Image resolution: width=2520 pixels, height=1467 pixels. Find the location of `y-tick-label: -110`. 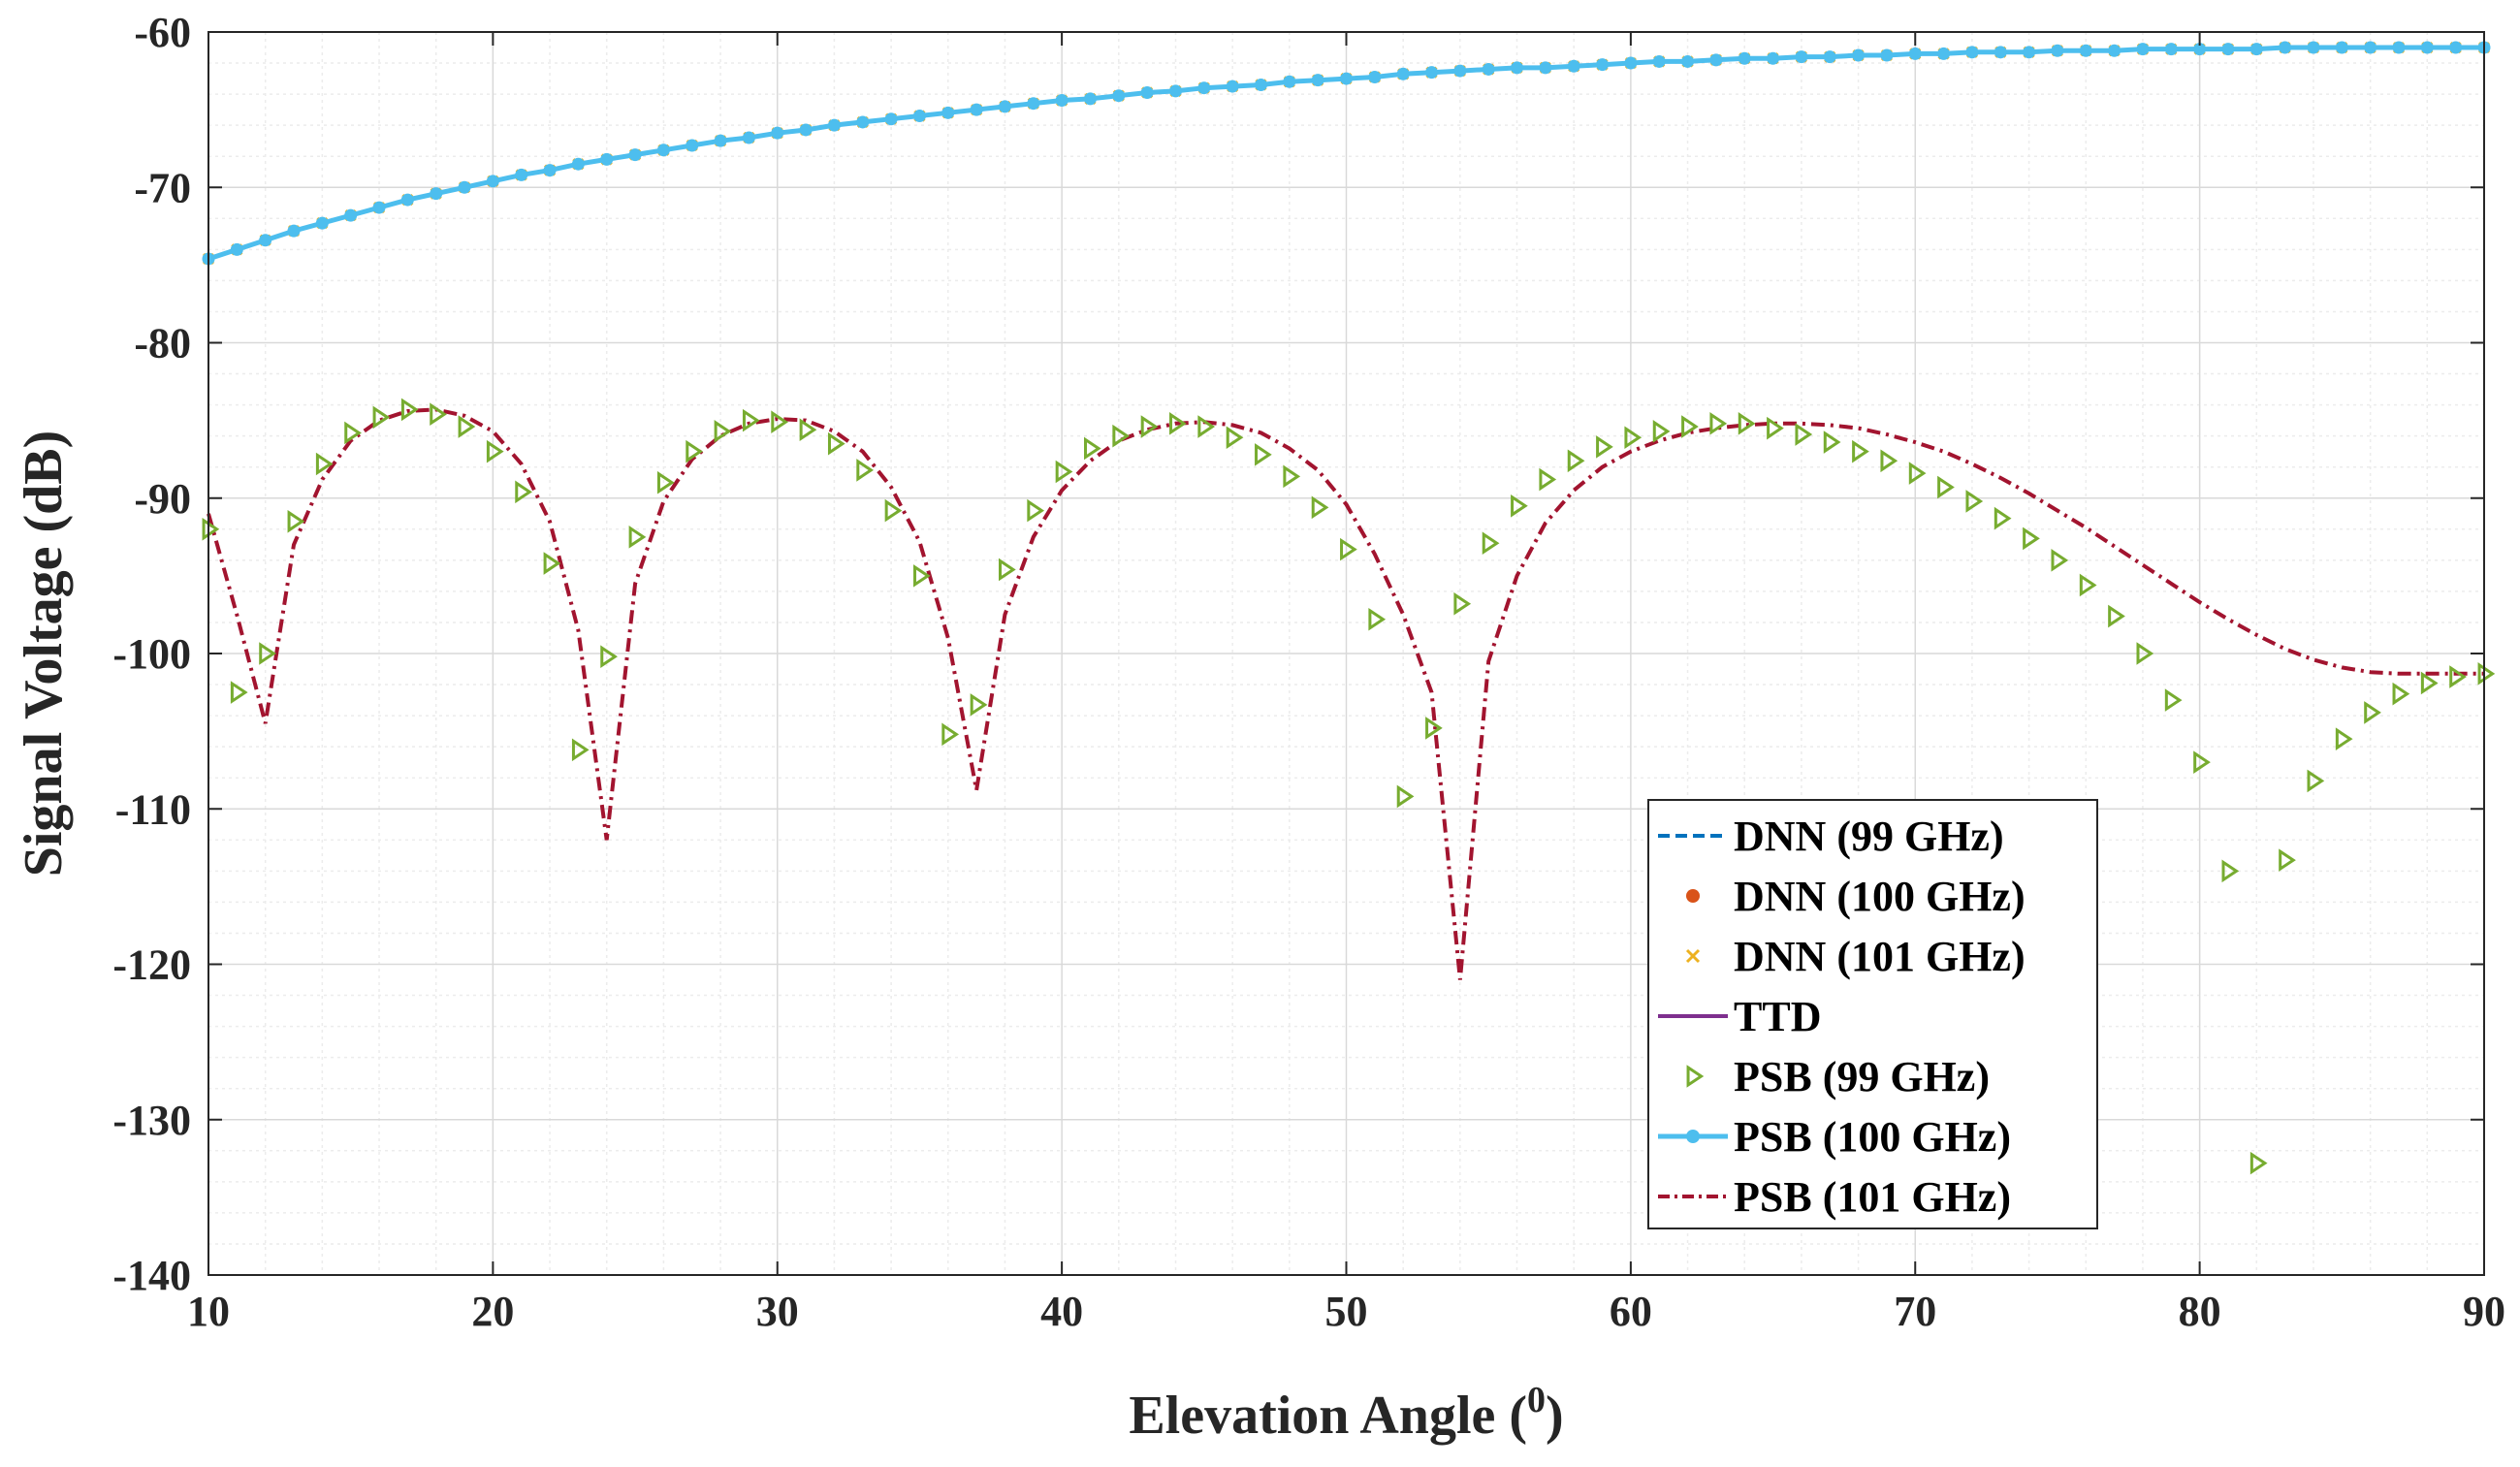

y-tick-label: -110 is located at coordinates (153, 809).